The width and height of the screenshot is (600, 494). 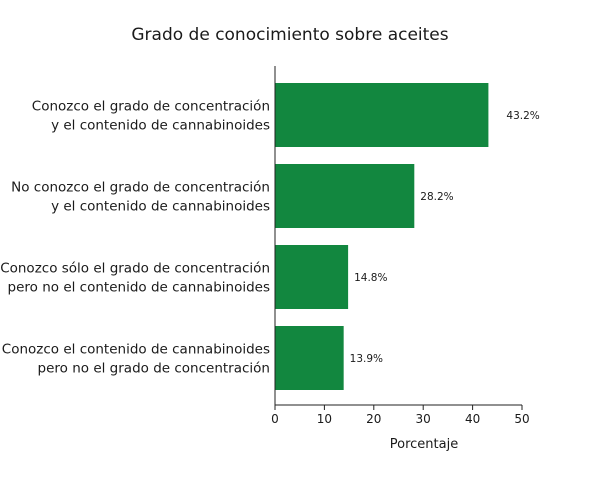 What do you see at coordinates (135, 269) in the screenshot?
I see `category-label-line: Conozco sólo el grado de concentración` at bounding box center [135, 269].